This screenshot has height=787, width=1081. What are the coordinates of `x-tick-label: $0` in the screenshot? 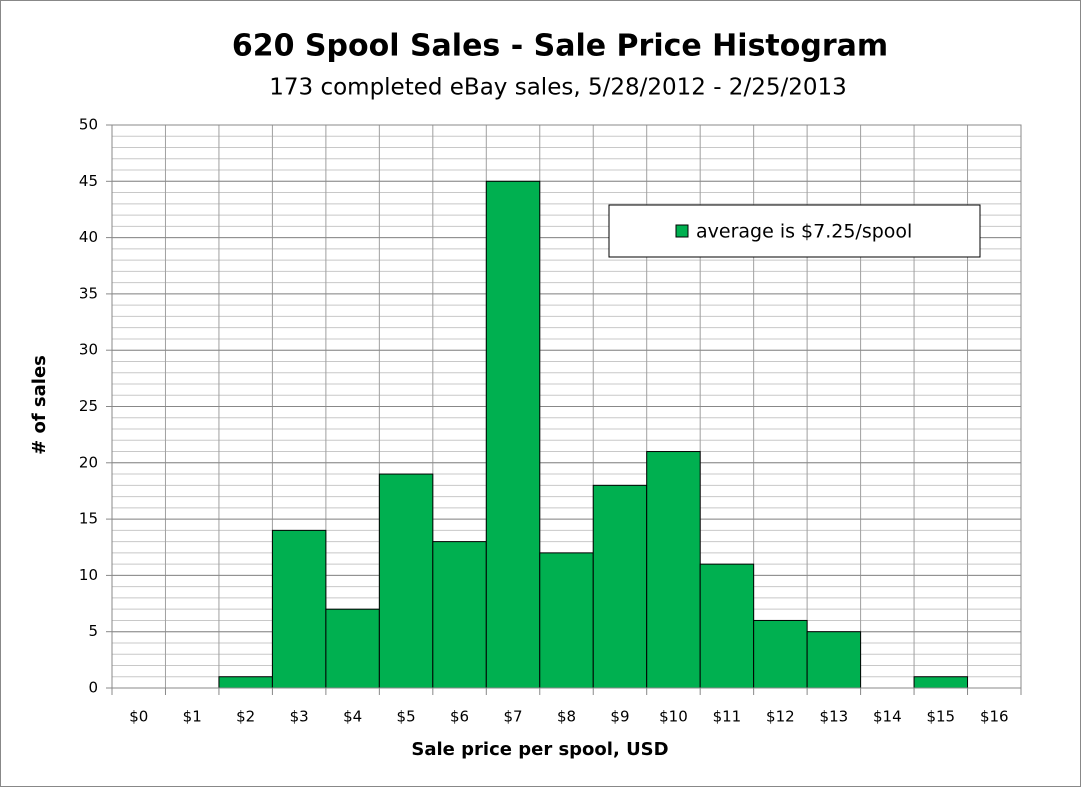 It's located at (138, 717).